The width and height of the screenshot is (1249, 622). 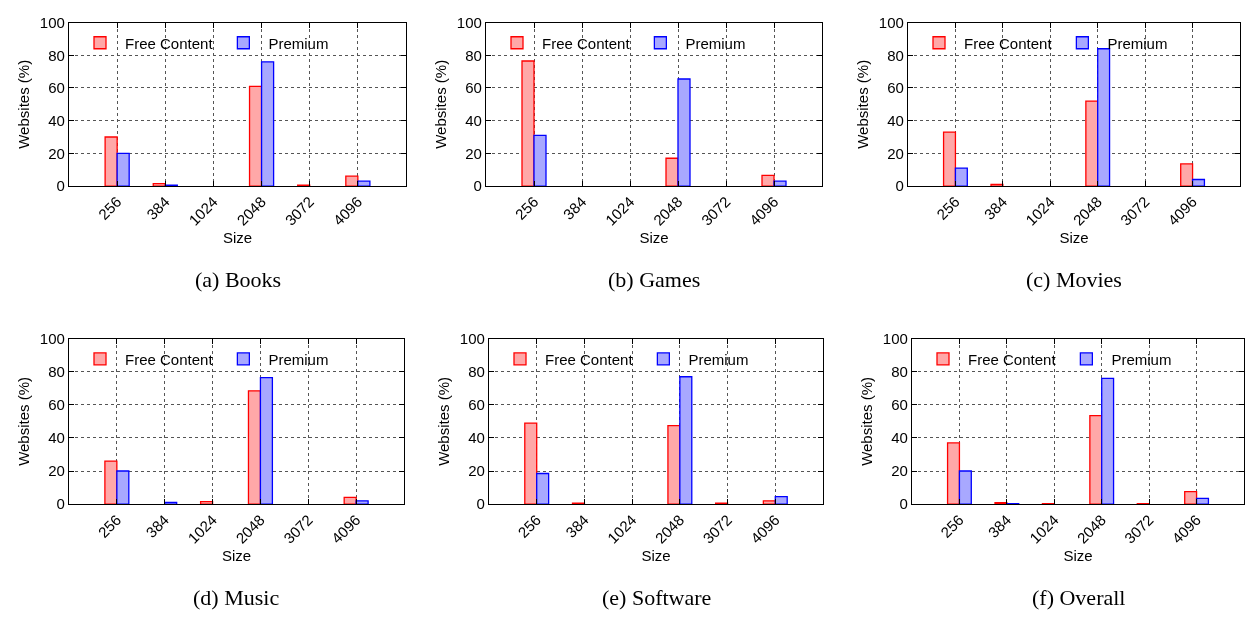 I want to click on text: (c) Movies, so click(x=1074, y=279).